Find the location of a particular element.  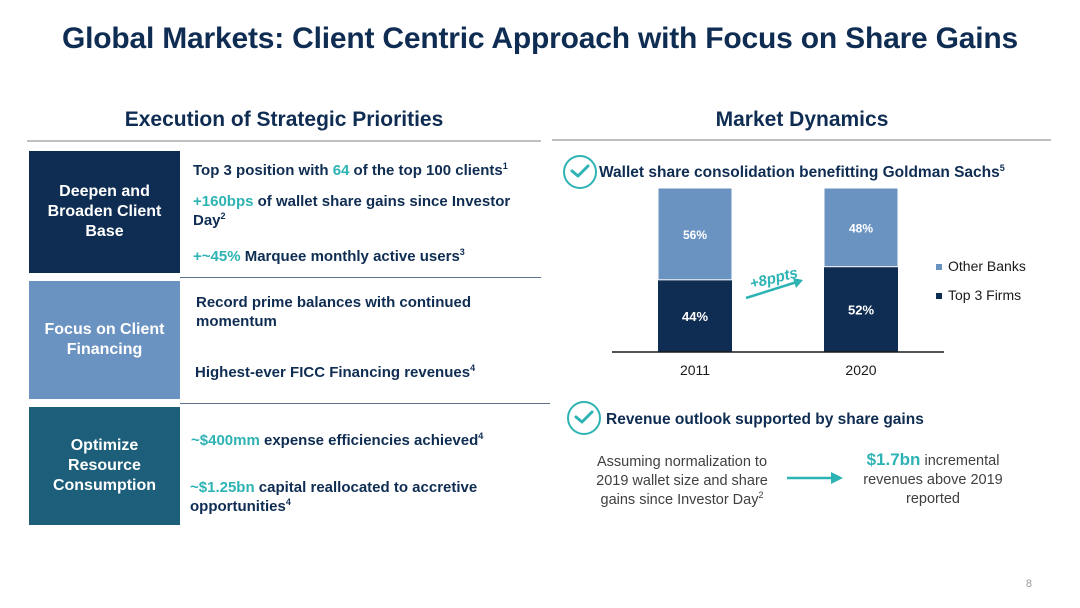

arrow-head-icon is located at coordinates (798, 283).